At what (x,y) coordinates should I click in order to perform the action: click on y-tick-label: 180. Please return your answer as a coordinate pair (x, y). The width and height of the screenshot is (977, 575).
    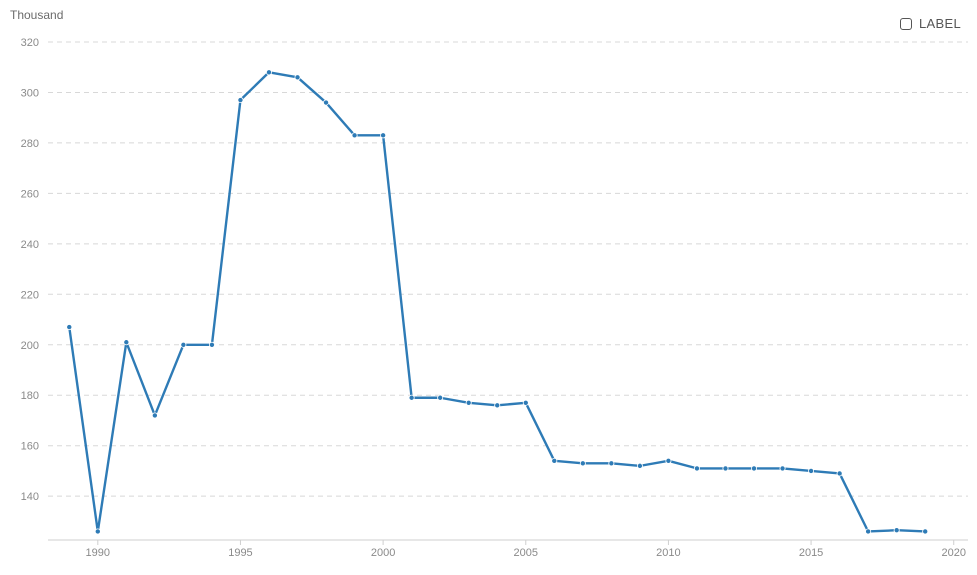
    Looking at the image, I should click on (30, 396).